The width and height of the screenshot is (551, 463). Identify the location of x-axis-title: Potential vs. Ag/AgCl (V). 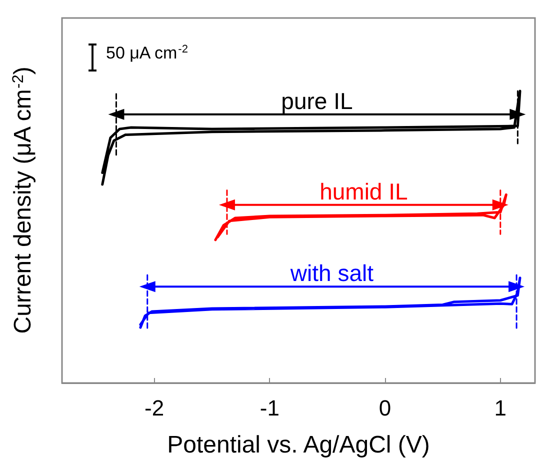
(298, 445).